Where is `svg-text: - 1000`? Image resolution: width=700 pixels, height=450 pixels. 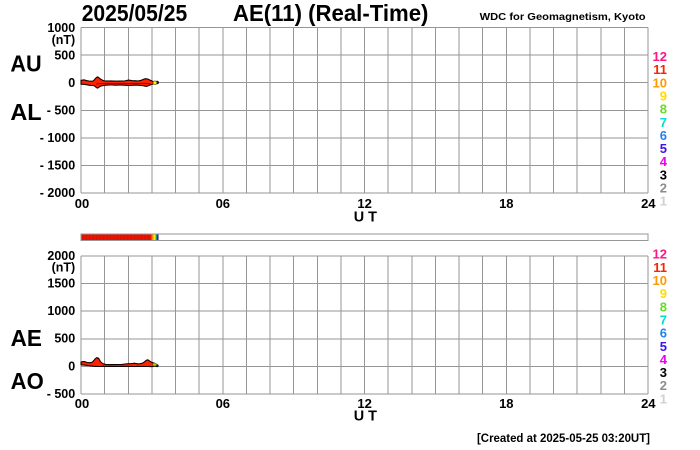 svg-text: - 1000 is located at coordinates (57, 138).